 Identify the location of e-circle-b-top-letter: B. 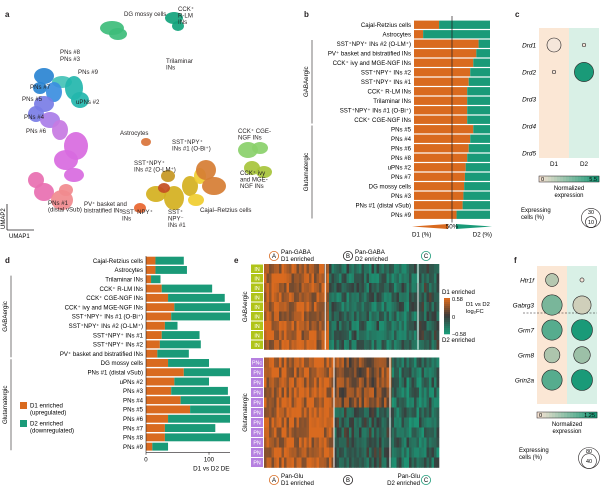
(348, 257).